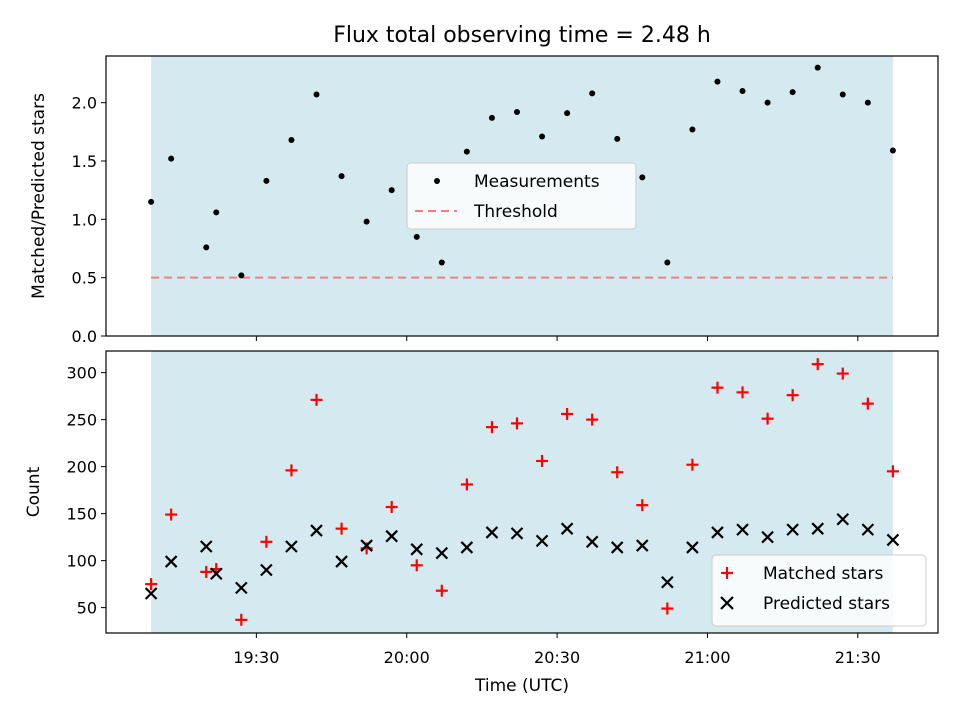  What do you see at coordinates (858, 657) in the screenshot?
I see `x-tick-label: 21:30` at bounding box center [858, 657].